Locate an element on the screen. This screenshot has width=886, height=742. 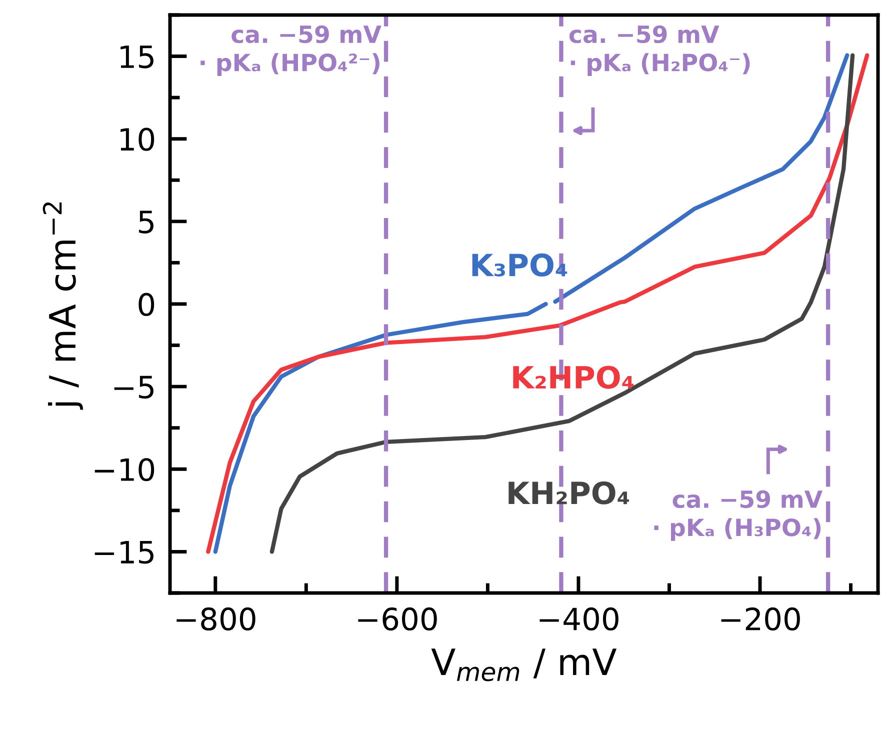
y-tick-label: 10 is located at coordinates (137, 139).